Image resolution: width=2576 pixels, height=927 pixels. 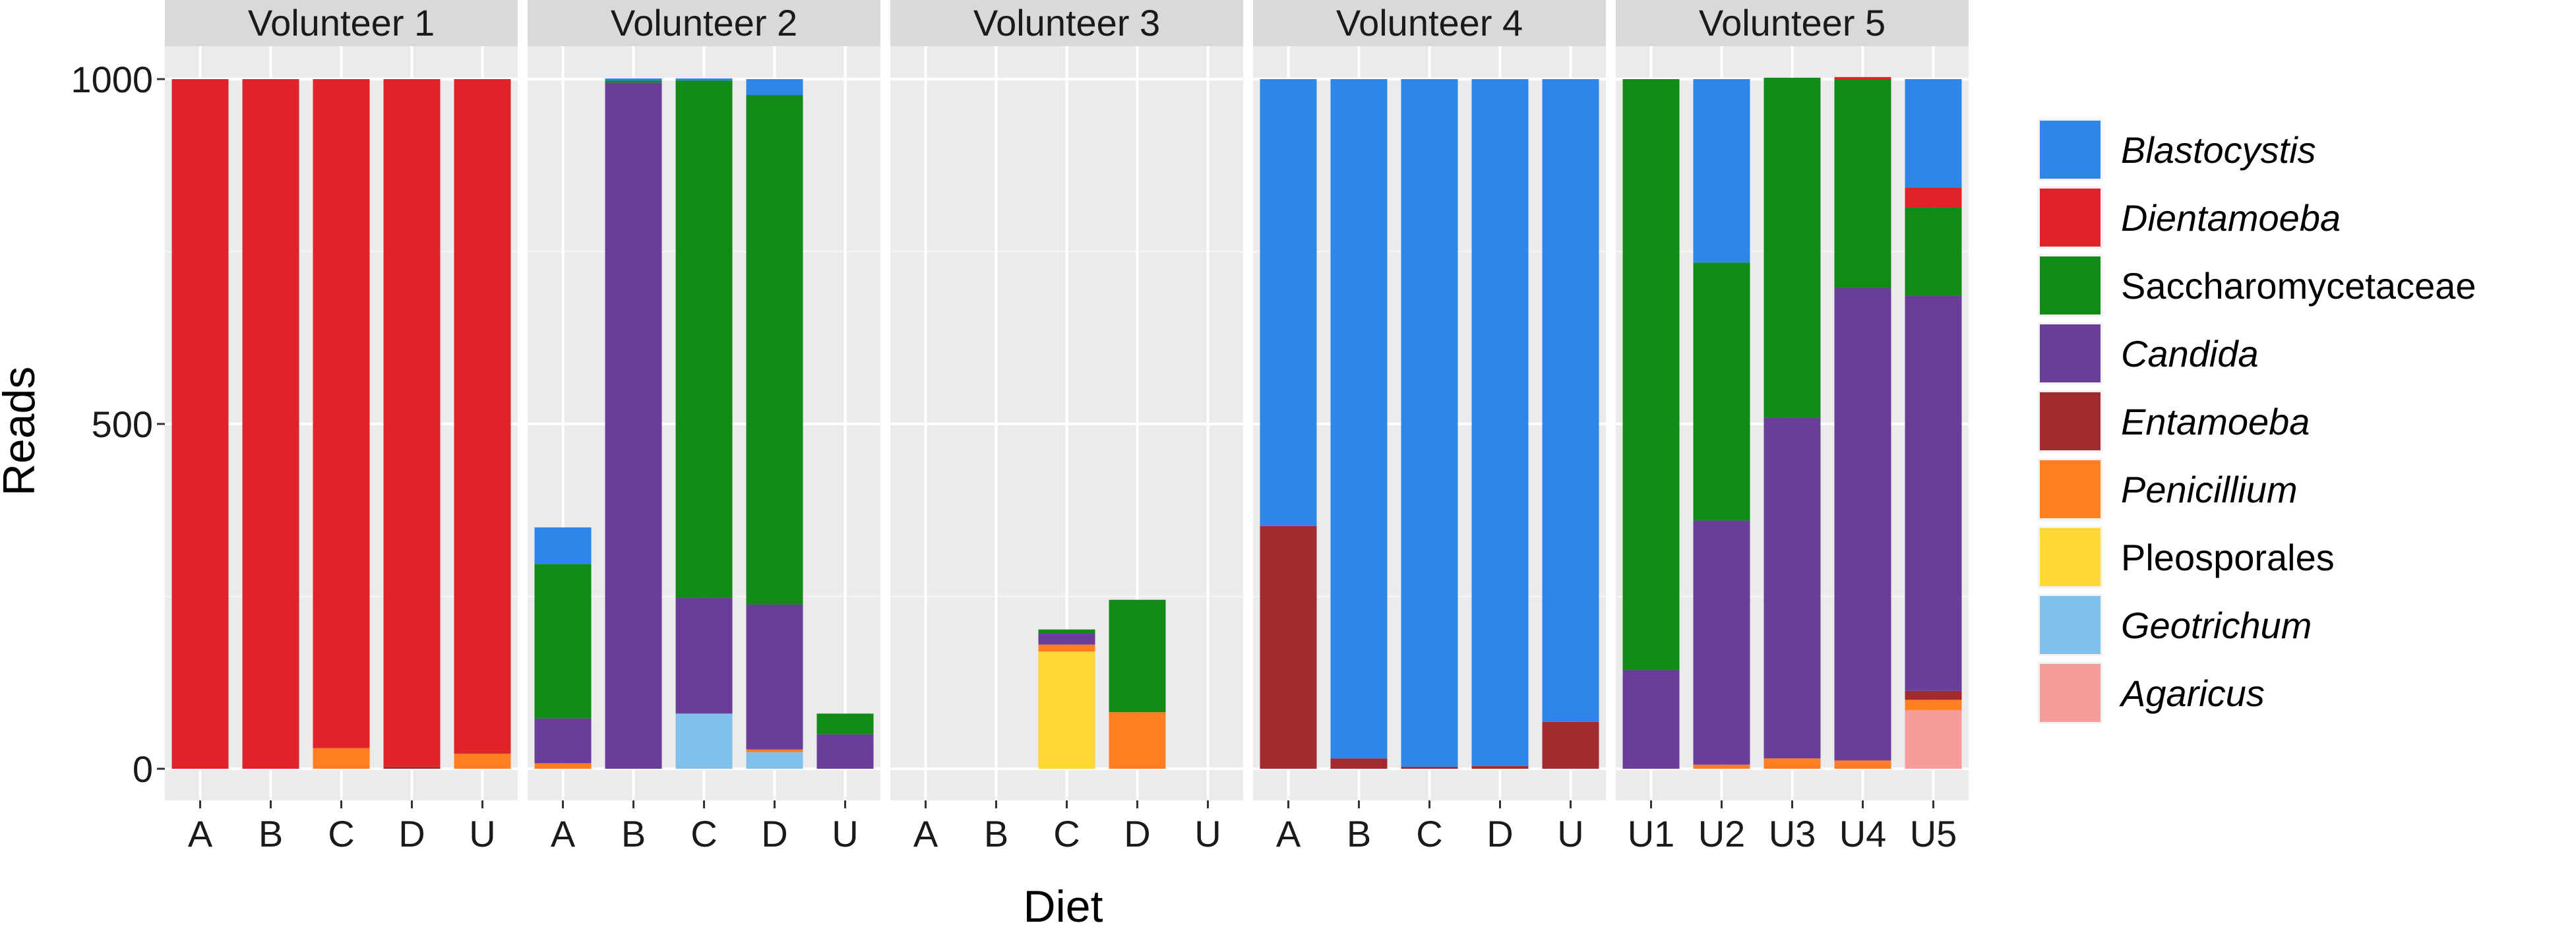 I want to click on facet-panel-2: Volunteer 2 A B C D U, so click(x=704, y=427).